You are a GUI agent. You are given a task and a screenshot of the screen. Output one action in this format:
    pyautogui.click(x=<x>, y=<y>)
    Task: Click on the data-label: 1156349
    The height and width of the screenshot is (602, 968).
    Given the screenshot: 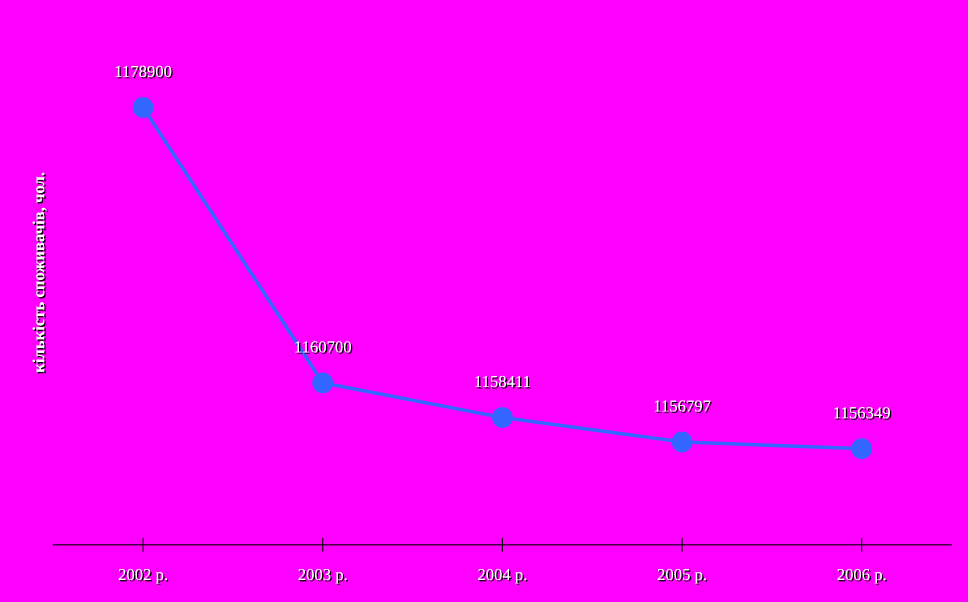 What is the action you would take?
    pyautogui.click(x=863, y=413)
    